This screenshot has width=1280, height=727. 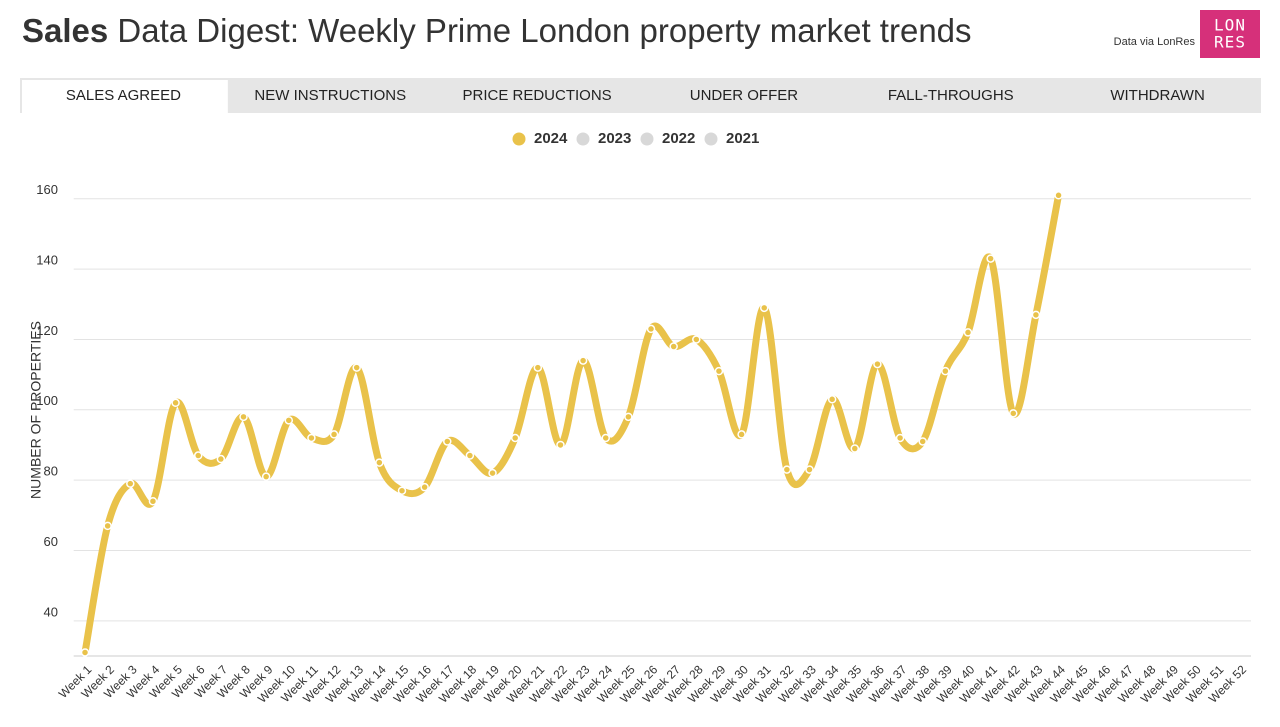 What do you see at coordinates (744, 95) in the screenshot?
I see `tab: UNDER OFFER` at bounding box center [744, 95].